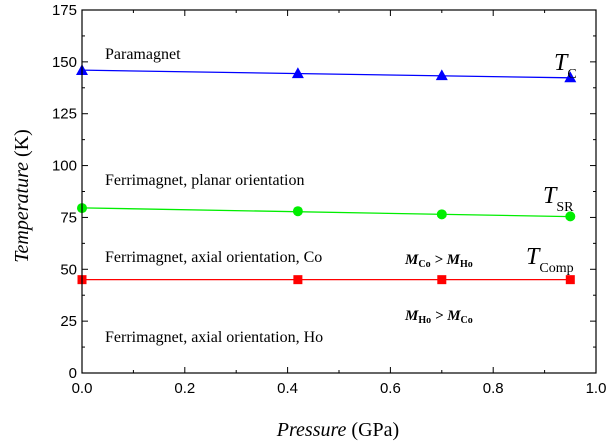  Describe the element at coordinates (558, 199) in the screenshot. I see `label-tsr: TSR` at that location.